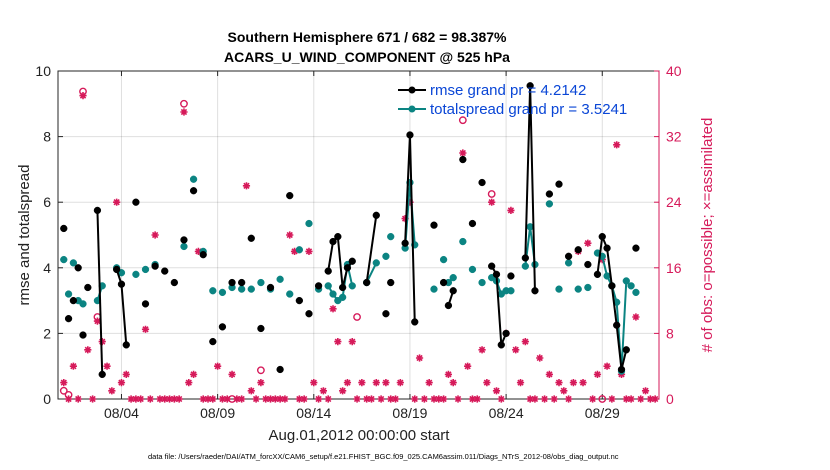 The height and width of the screenshot is (470, 830). Describe the element at coordinates (367, 57) in the screenshot. I see `chart-subtitle: ACARS_U_WIND_COMPONENT @ 525 hPa` at that location.